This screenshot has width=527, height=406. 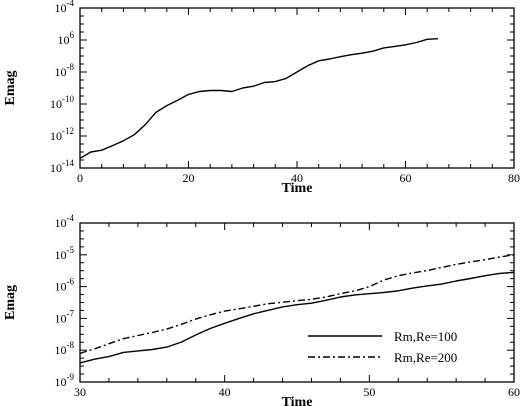 I want to click on x-tick-label: 50, so click(x=369, y=392).